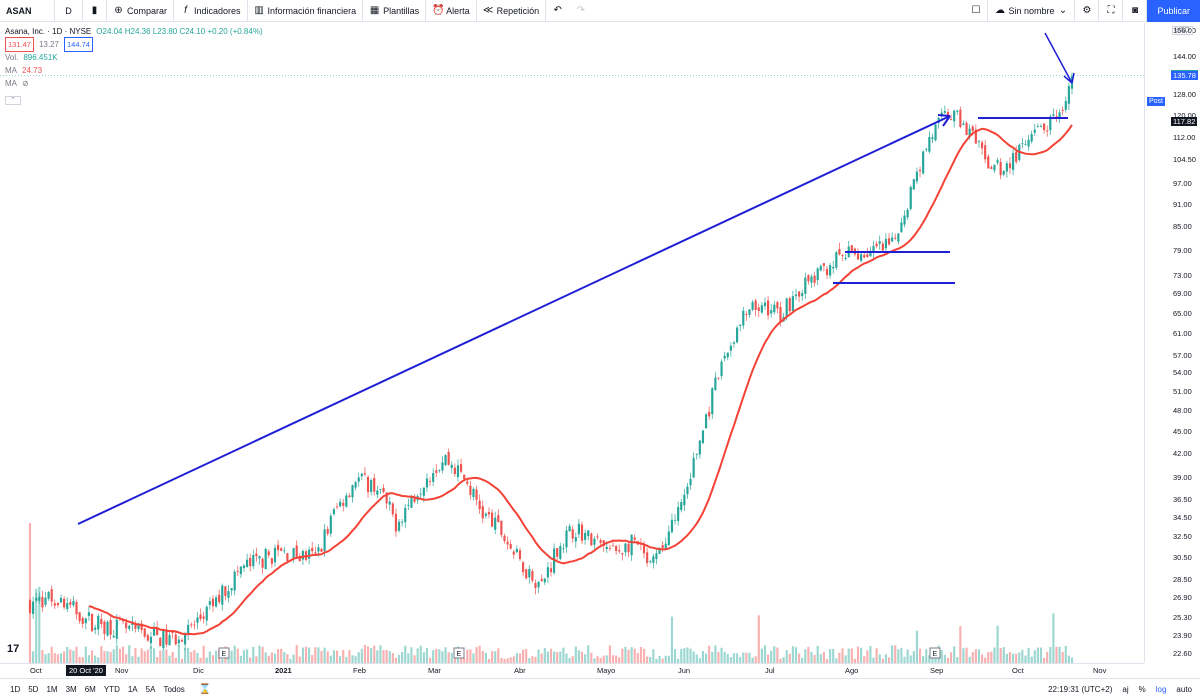  I want to click on range-1a: 1A, so click(132, 689).